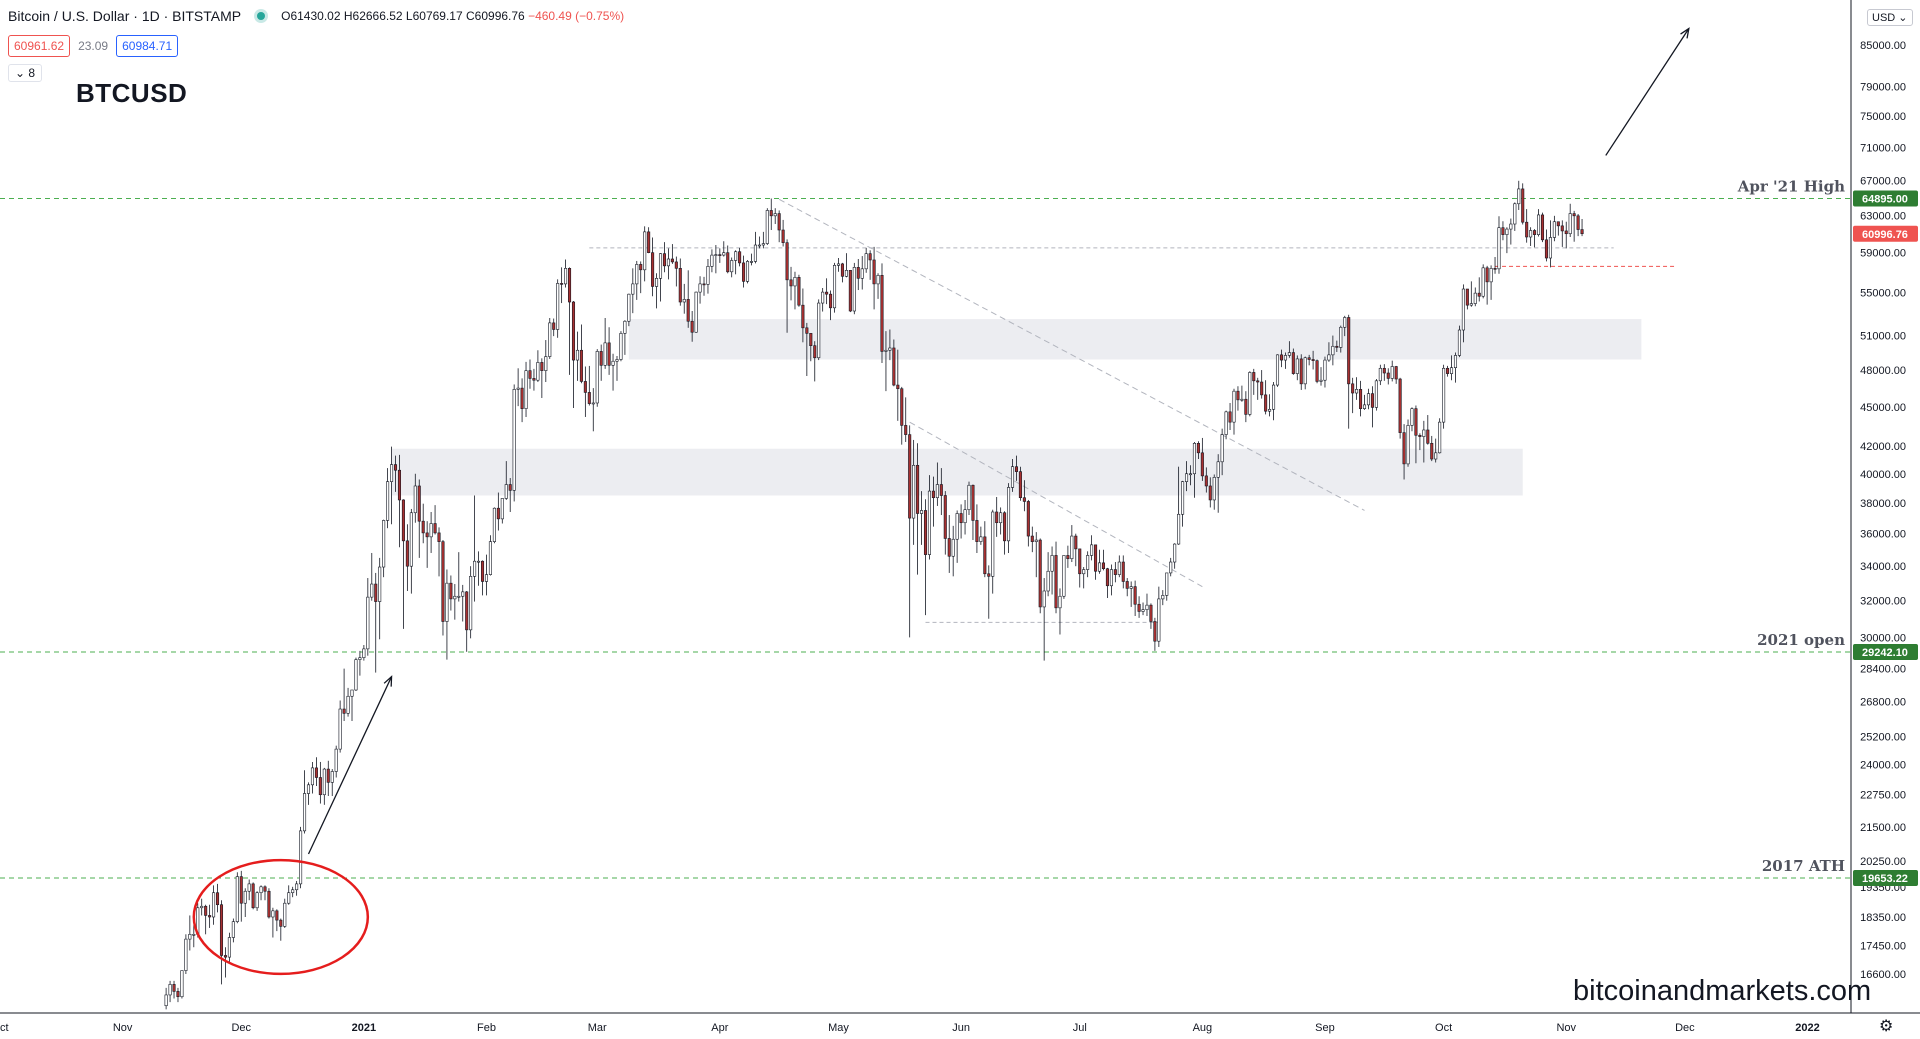 The width and height of the screenshot is (1920, 1039). Describe the element at coordinates (1886, 1026) in the screenshot. I see `gear-icon: ⚙` at that location.